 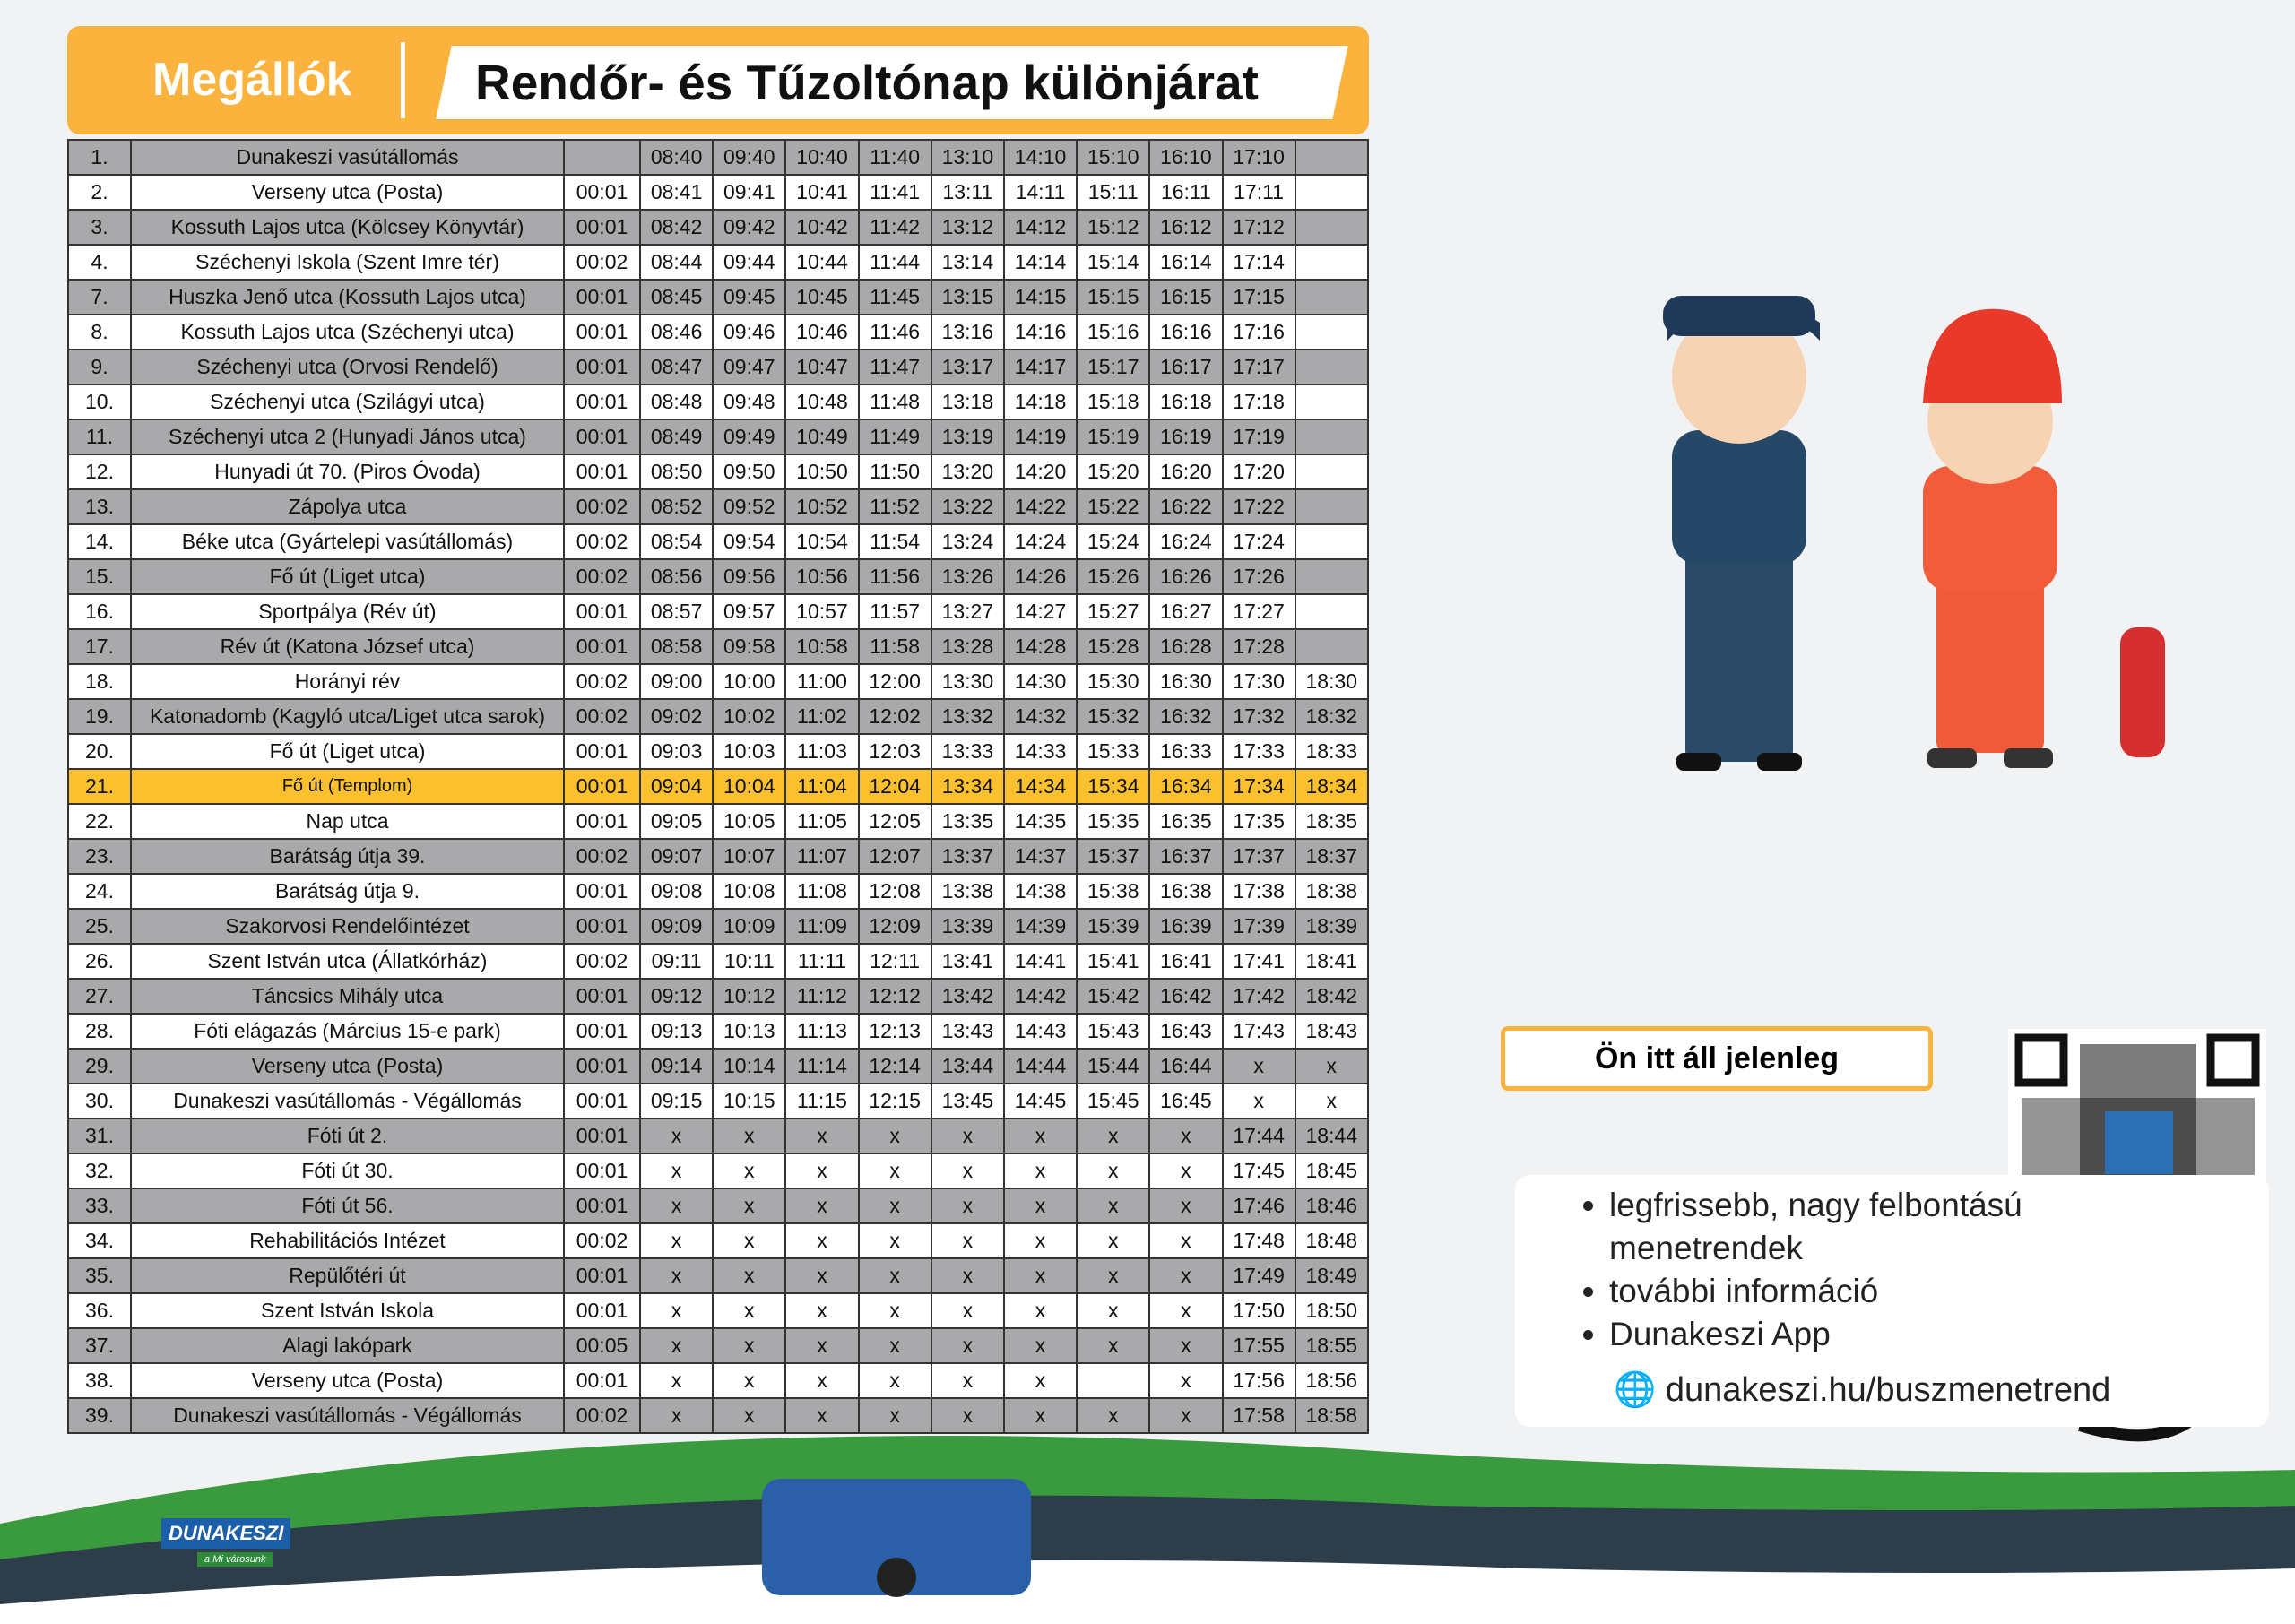 What do you see at coordinates (822, 681) in the screenshot?
I see `departure: 11:00` at bounding box center [822, 681].